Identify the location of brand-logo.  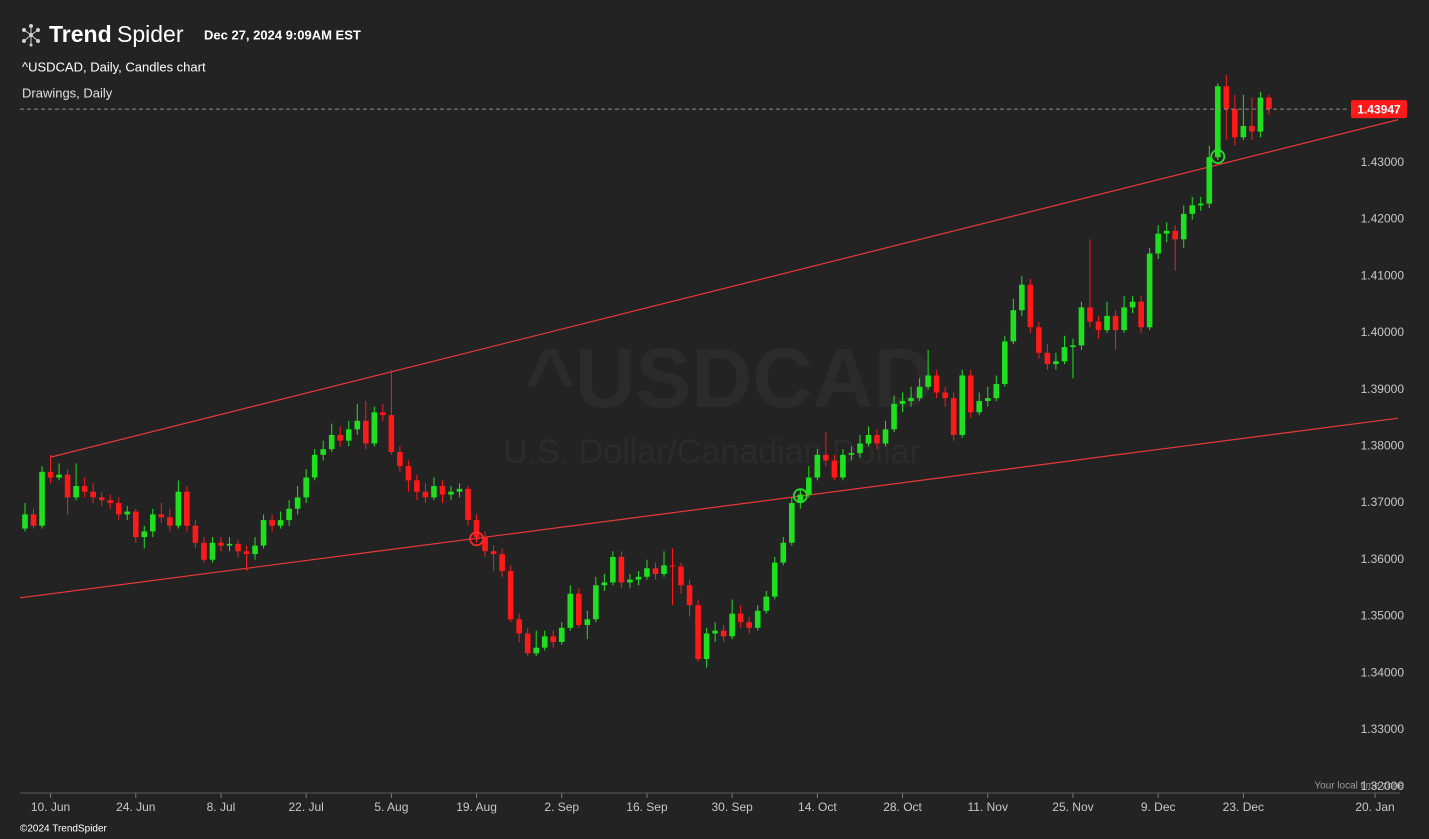
(31, 35).